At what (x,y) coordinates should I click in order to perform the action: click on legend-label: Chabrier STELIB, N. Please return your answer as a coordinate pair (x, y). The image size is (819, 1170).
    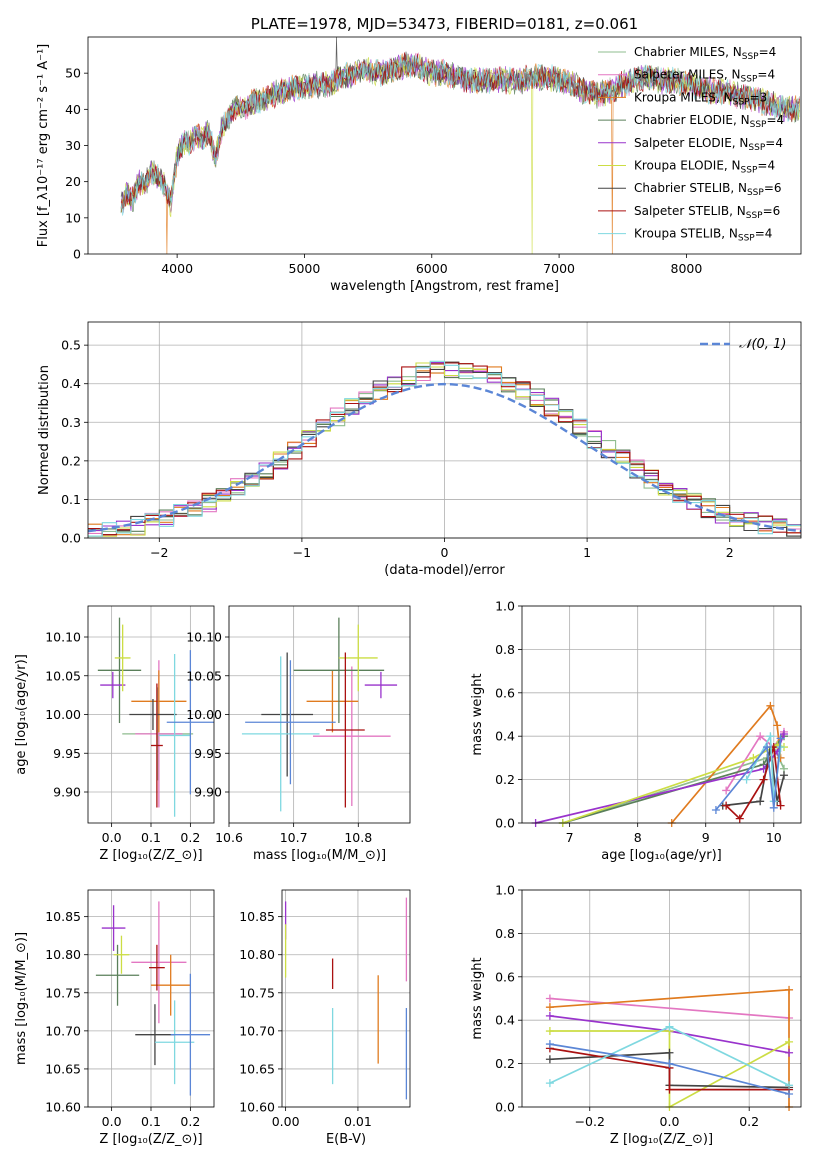
    Looking at the image, I should click on (690, 188).